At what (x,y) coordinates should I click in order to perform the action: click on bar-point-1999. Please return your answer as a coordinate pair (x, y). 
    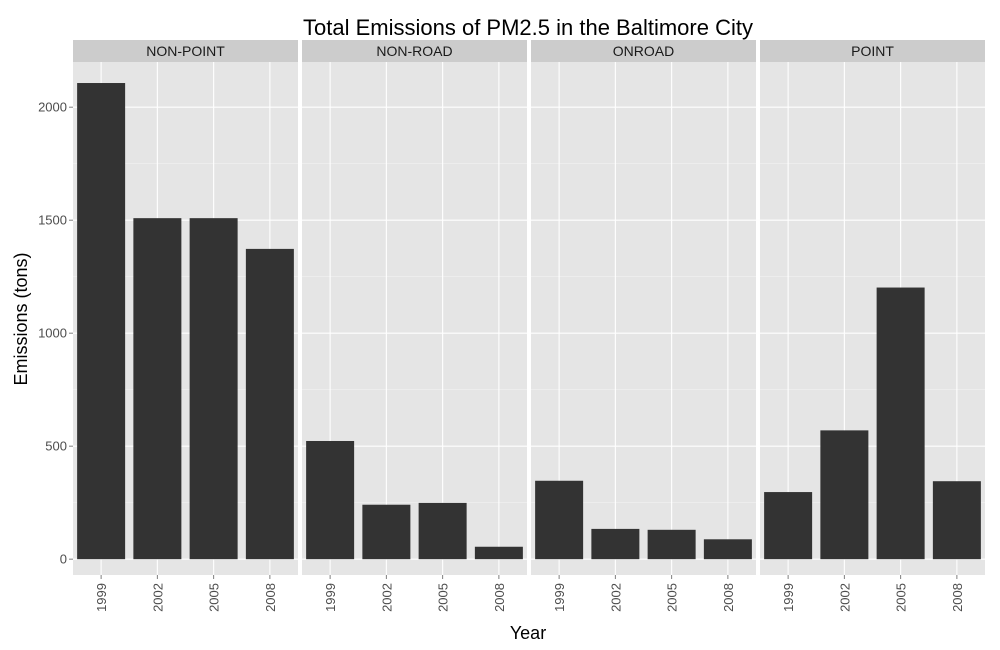
    Looking at the image, I should click on (788, 526).